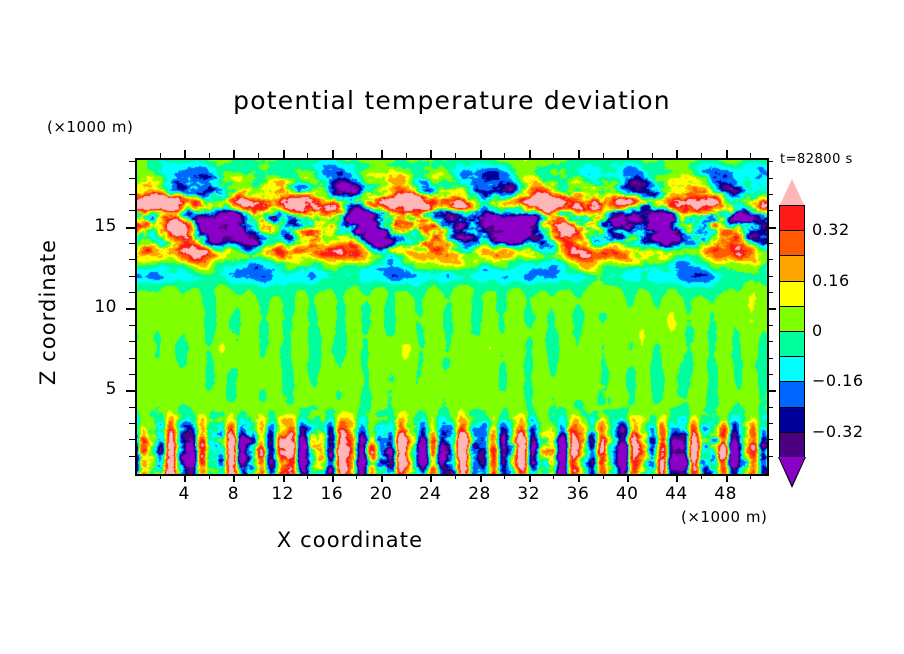  What do you see at coordinates (111, 389) in the screenshot?
I see `y-tick-label: 5` at bounding box center [111, 389].